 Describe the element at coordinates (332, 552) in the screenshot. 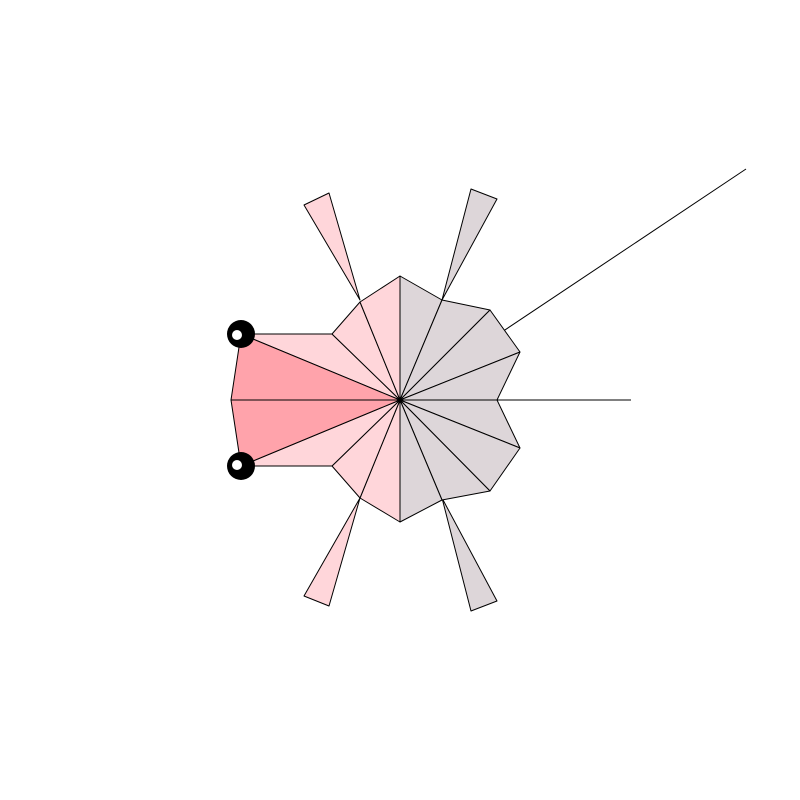

I see `leg-bottom-left` at that location.